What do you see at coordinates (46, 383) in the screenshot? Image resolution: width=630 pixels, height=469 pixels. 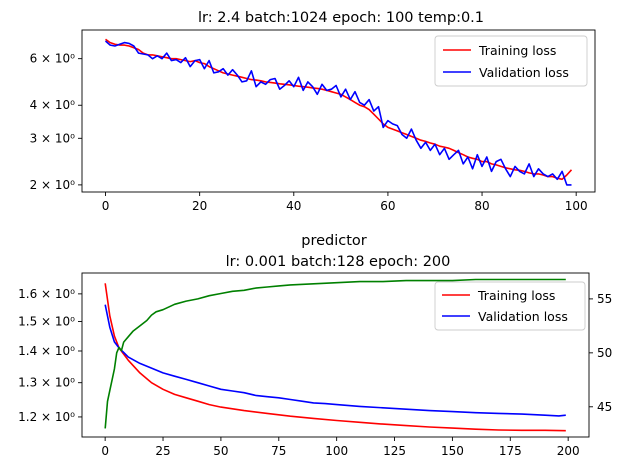 I see `y-tick-label: 1.3 × 10⁰` at bounding box center [46, 383].